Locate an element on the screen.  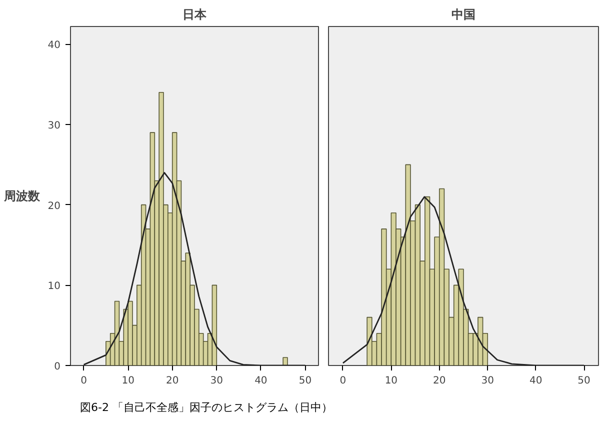
caption: 図6-2 「自己不全感」因子のヒストグラム（日中） is located at coordinates (206, 408).